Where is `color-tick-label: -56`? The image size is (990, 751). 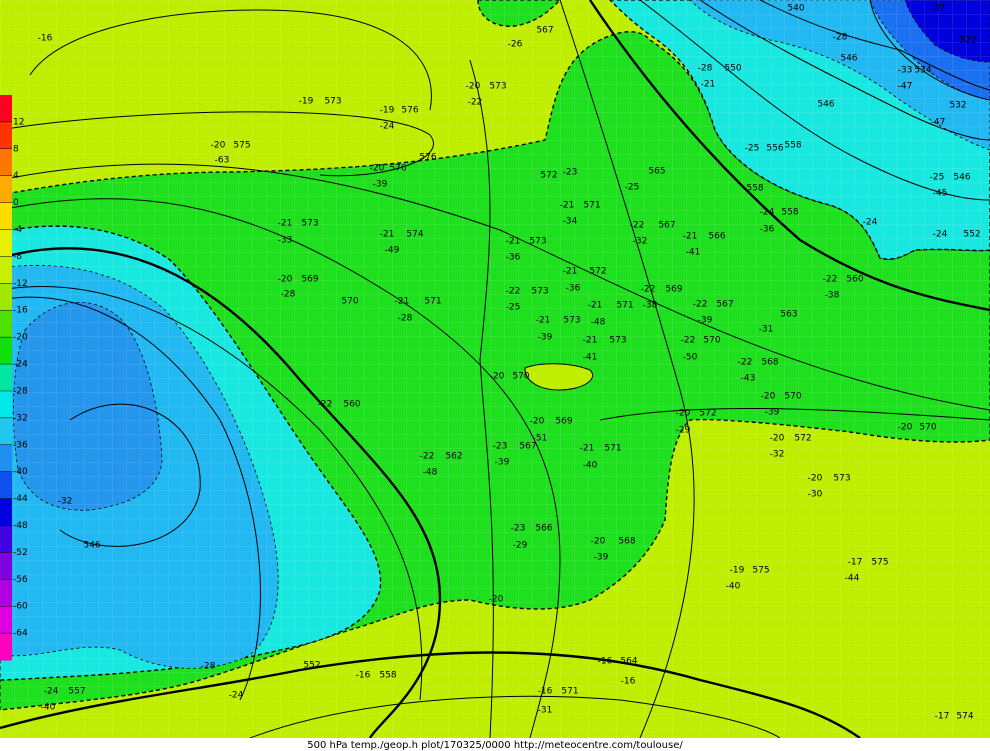
color-tick-label: -56 is located at coordinates (20, 580).